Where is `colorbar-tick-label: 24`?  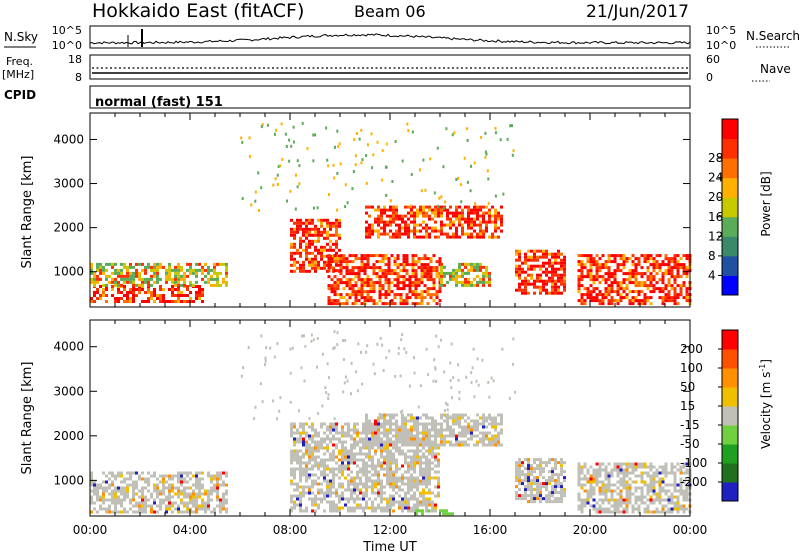 colorbar-tick-label: 24 is located at coordinates (715, 178).